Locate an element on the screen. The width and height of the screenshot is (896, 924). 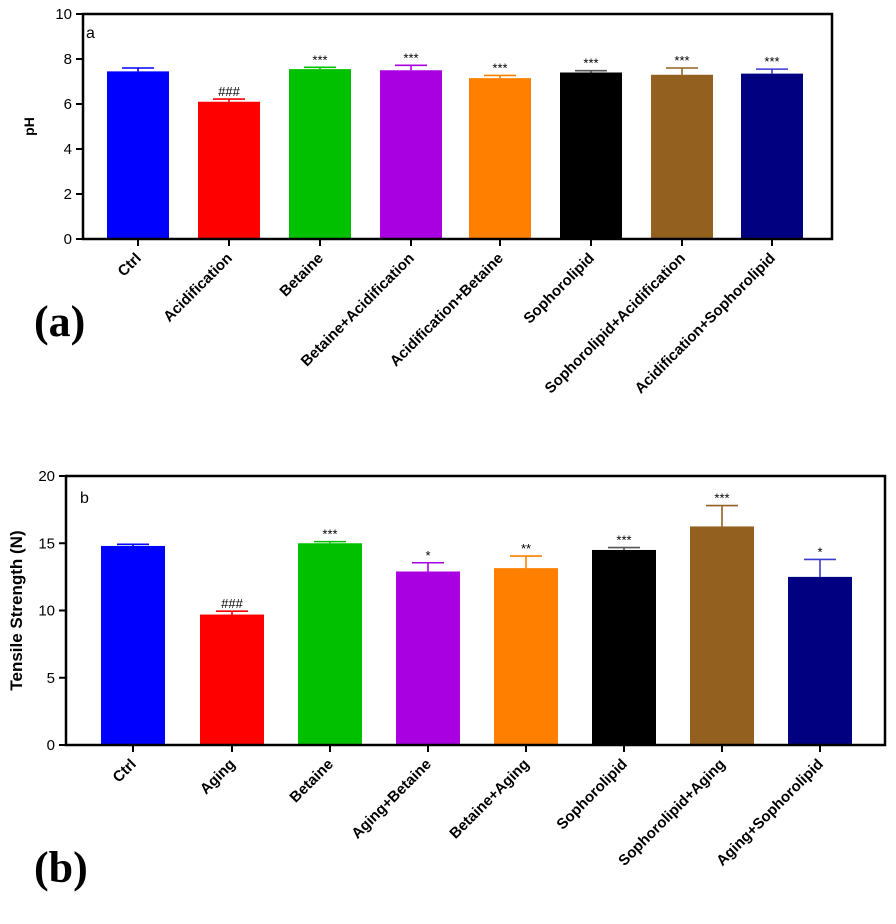
panel-b-significance-8: * is located at coordinates (819, 551).